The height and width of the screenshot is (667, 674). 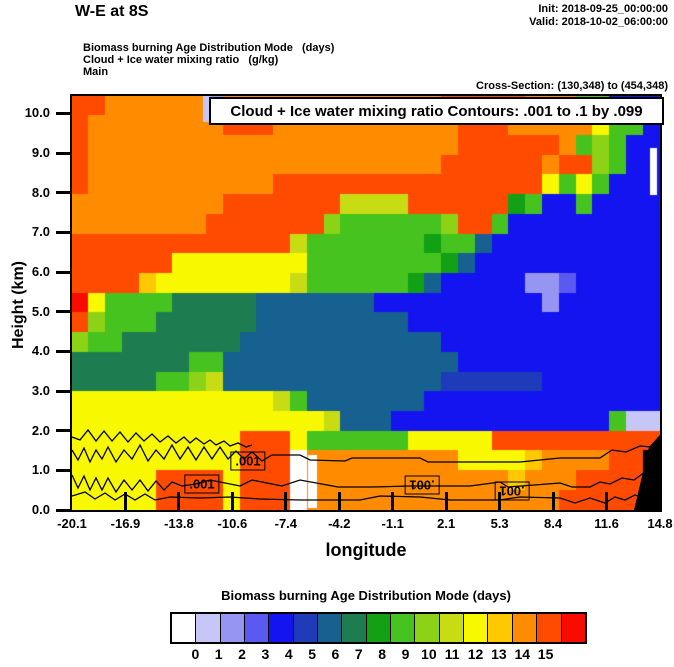 I want to click on colorbar-tick-label: 13, so click(x=499, y=654).